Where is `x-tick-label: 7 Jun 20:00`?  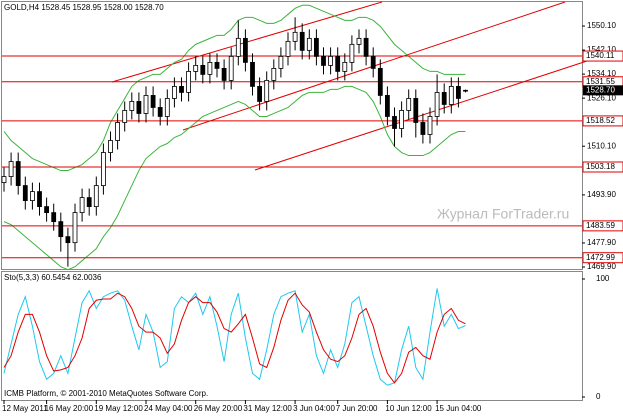
x-tick-label: 7 Jun 20:00 is located at coordinates (357, 408).